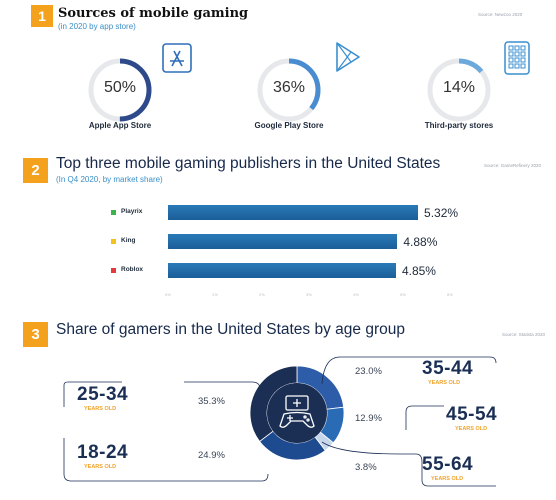 This screenshot has width=556, height=500. I want to click on x-tick-label: 4%, so click(356, 294).